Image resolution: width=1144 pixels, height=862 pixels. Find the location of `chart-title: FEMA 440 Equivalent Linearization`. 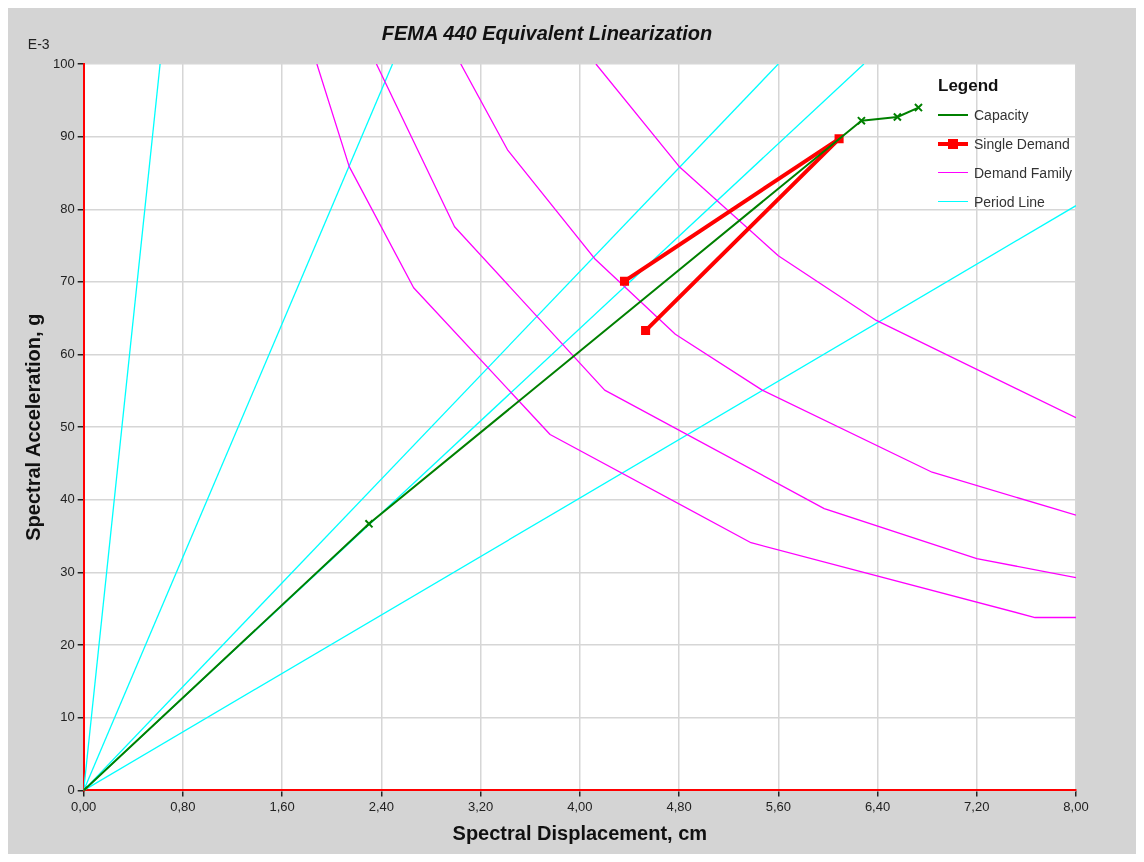

chart-title: FEMA 440 Equivalent Linearization is located at coordinates (547, 32).